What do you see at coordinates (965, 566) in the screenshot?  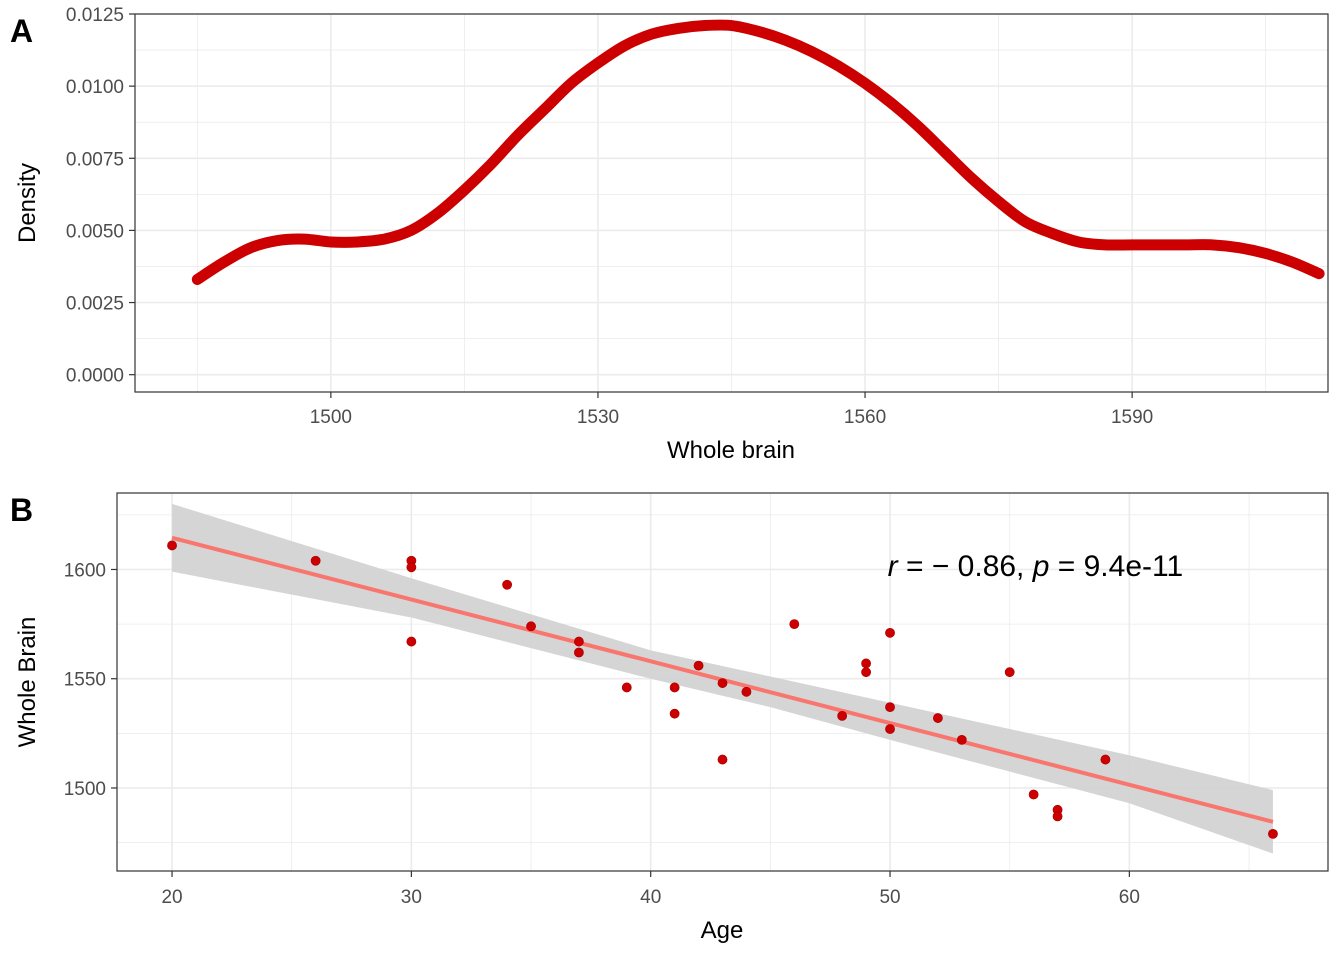 I see `annotation-r-value: = − 0.86,` at bounding box center [965, 566].